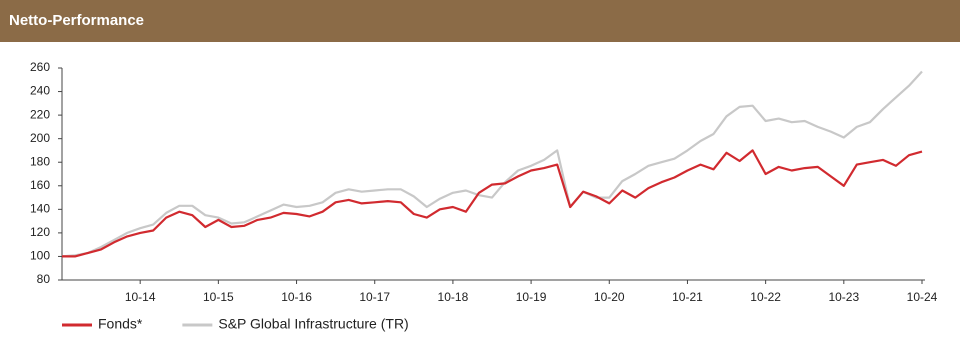 This screenshot has width=960, height=338. Describe the element at coordinates (76, 20) in the screenshot. I see `chart-title: Netto-Performance` at that location.